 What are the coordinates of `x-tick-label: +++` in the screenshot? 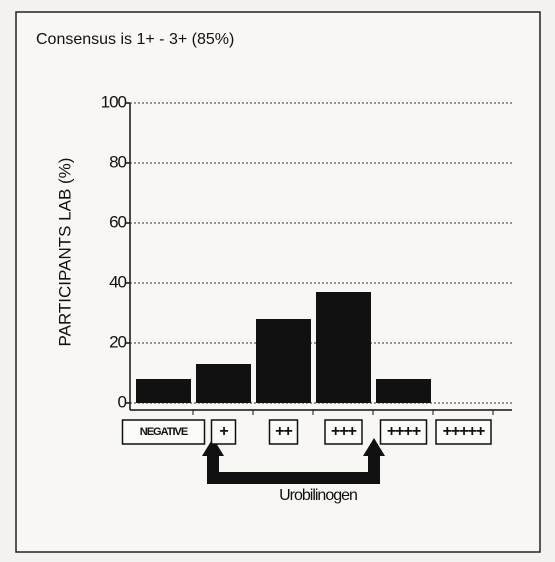 It's located at (344, 431).